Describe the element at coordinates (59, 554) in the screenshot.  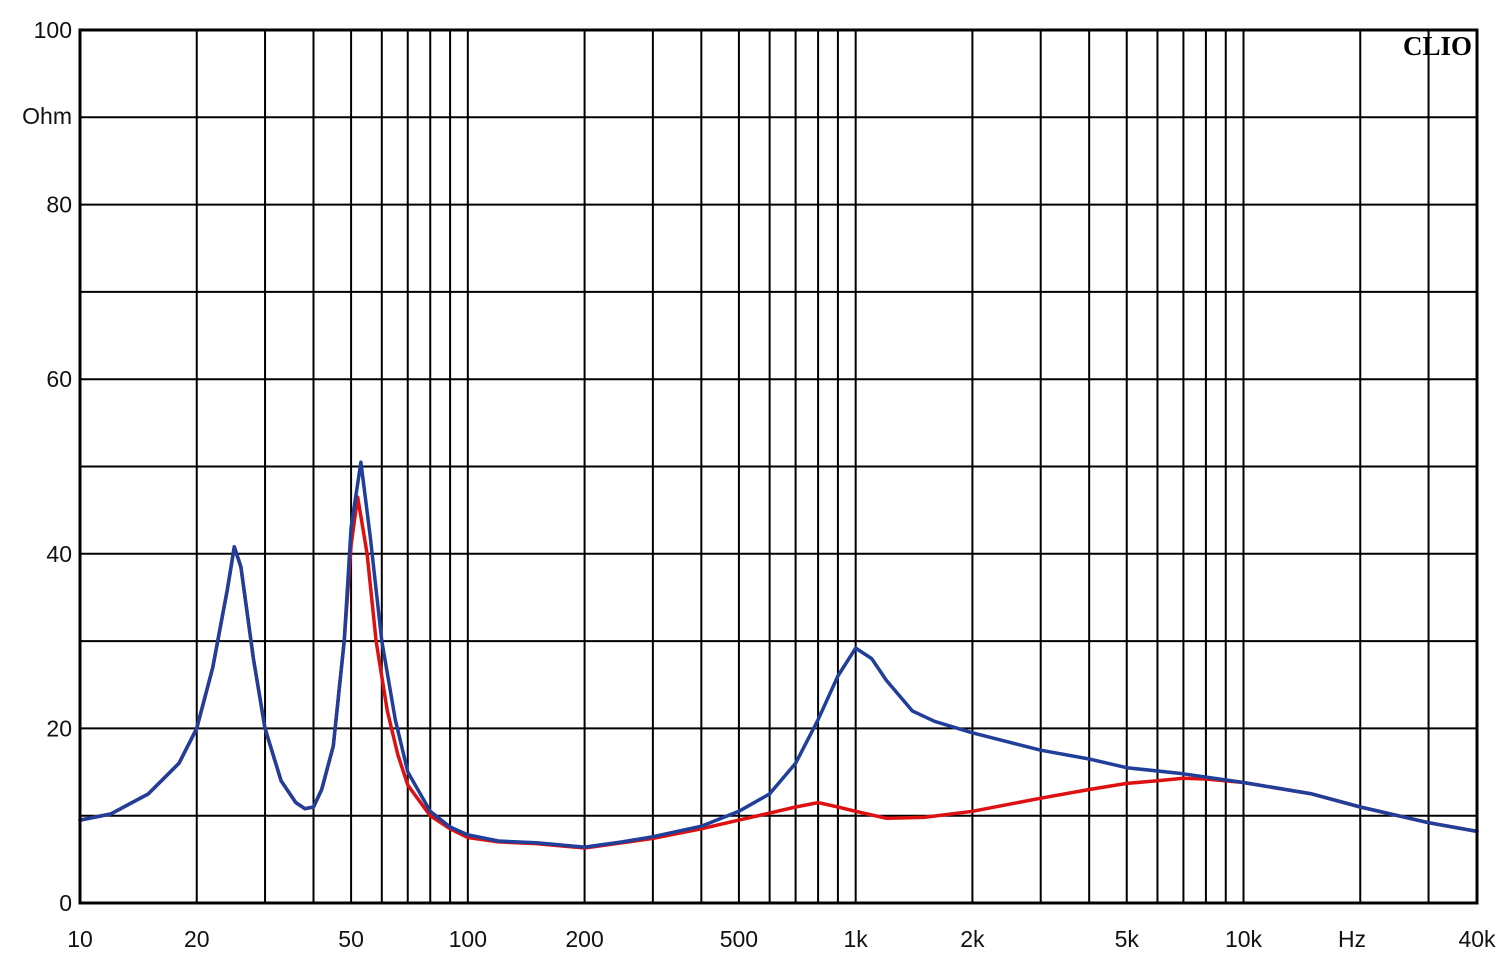
I see `y-tick-label: 40` at that location.